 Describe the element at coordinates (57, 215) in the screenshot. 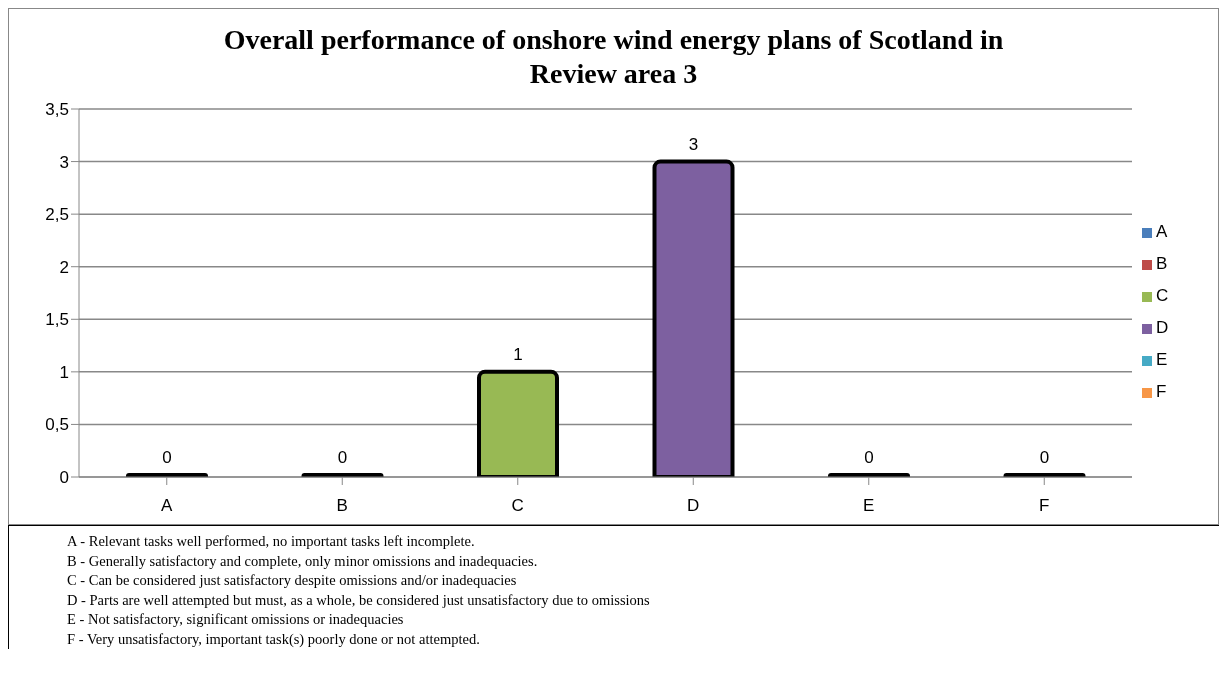

I see `y-tick-label: 2,5` at that location.